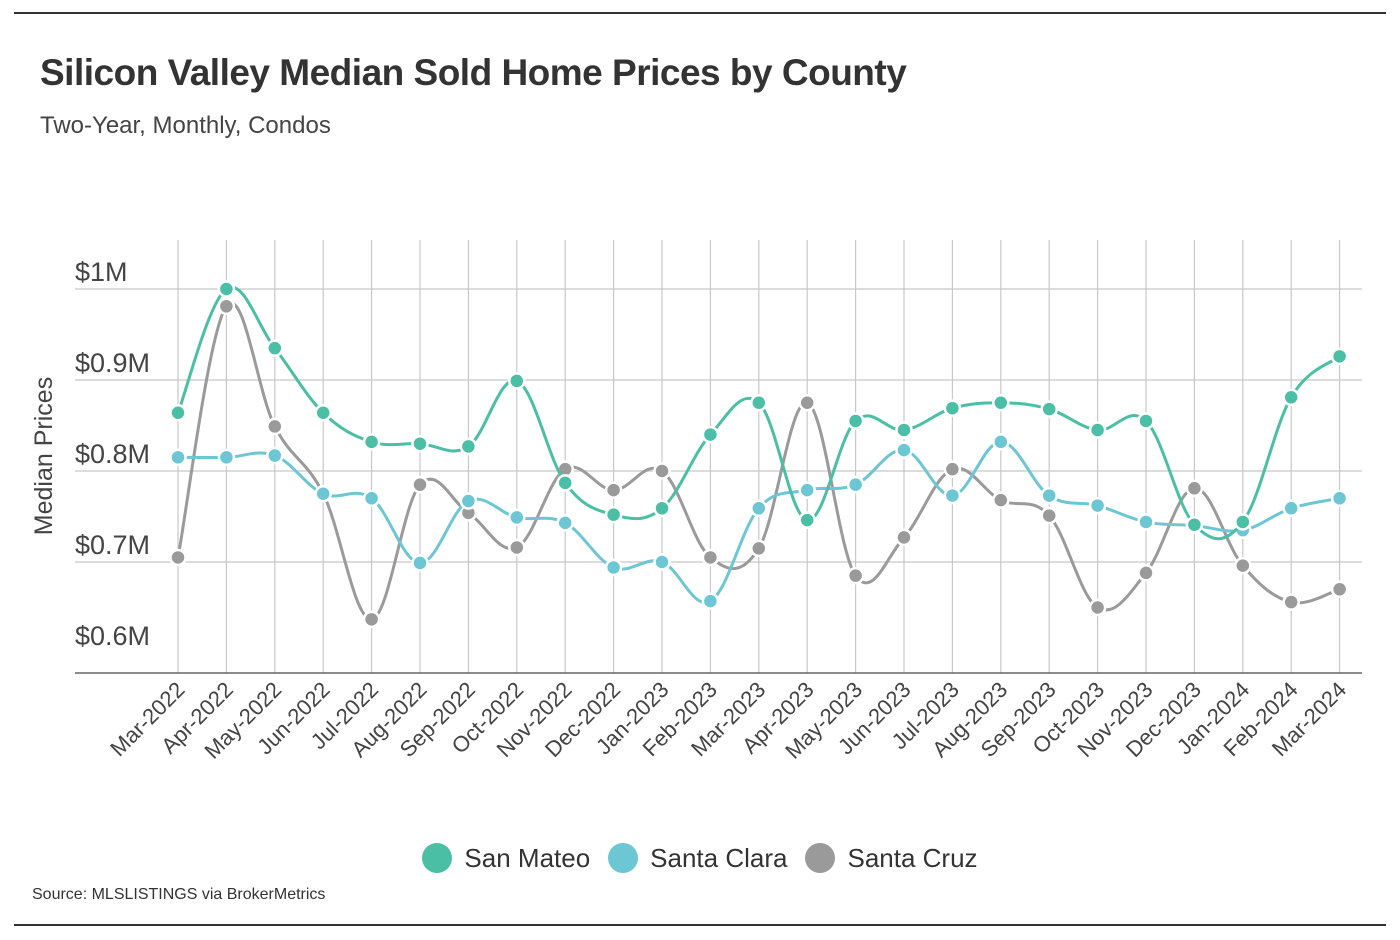  I want to click on legend-swatch-san-mateo, so click(437, 858).